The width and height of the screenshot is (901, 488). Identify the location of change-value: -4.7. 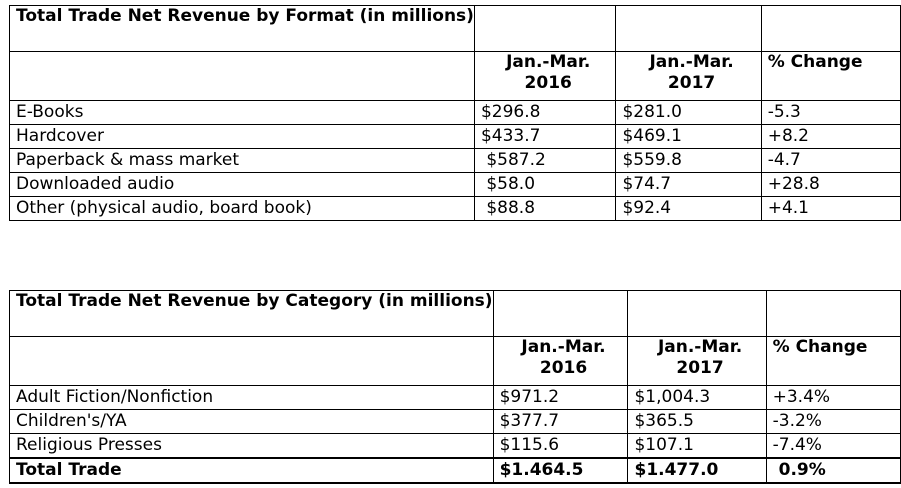
(830, 160).